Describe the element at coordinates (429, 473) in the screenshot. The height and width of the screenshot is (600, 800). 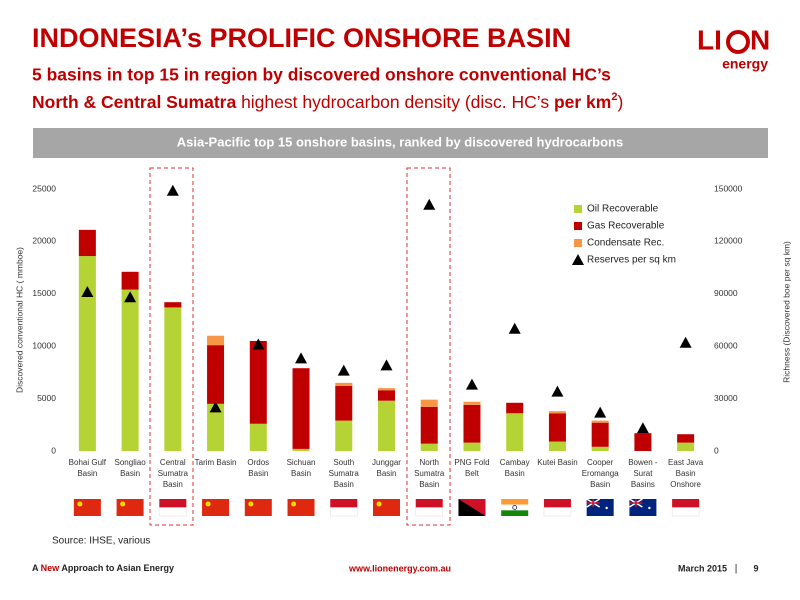
I see `x-tick-label: North Sumatra Basin` at that location.